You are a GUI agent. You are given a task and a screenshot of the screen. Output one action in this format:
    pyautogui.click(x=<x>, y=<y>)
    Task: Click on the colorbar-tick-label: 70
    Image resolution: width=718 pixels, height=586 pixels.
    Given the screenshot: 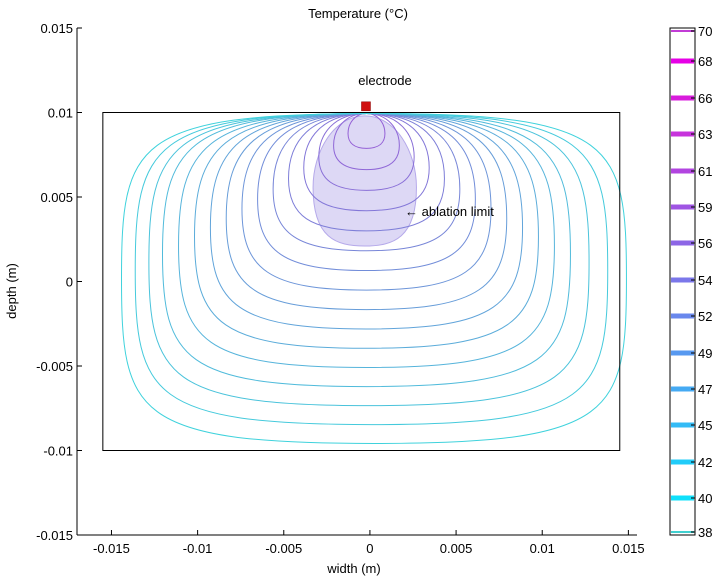 What is the action you would take?
    pyautogui.click(x=705, y=31)
    